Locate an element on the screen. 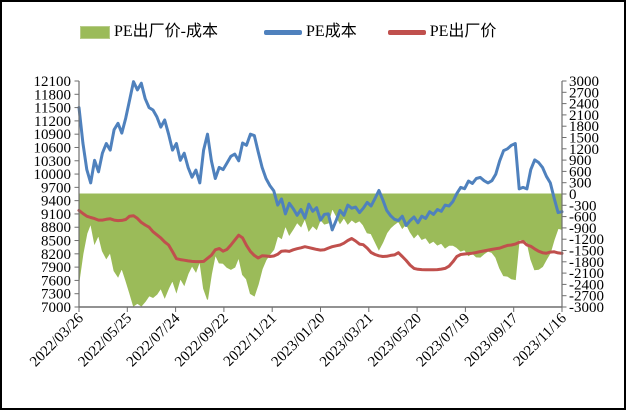 Image resolution: width=626 pixels, height=410 pixels. legend-item-cost: PE成本 is located at coordinates (310, 32).